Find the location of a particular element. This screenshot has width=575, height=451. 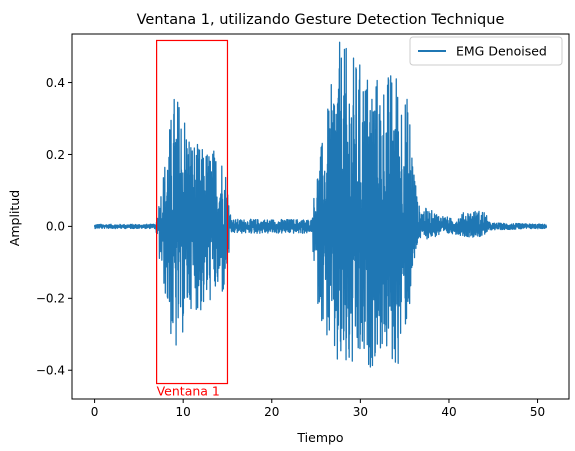

legend: EMG Denoised is located at coordinates (486, 51).